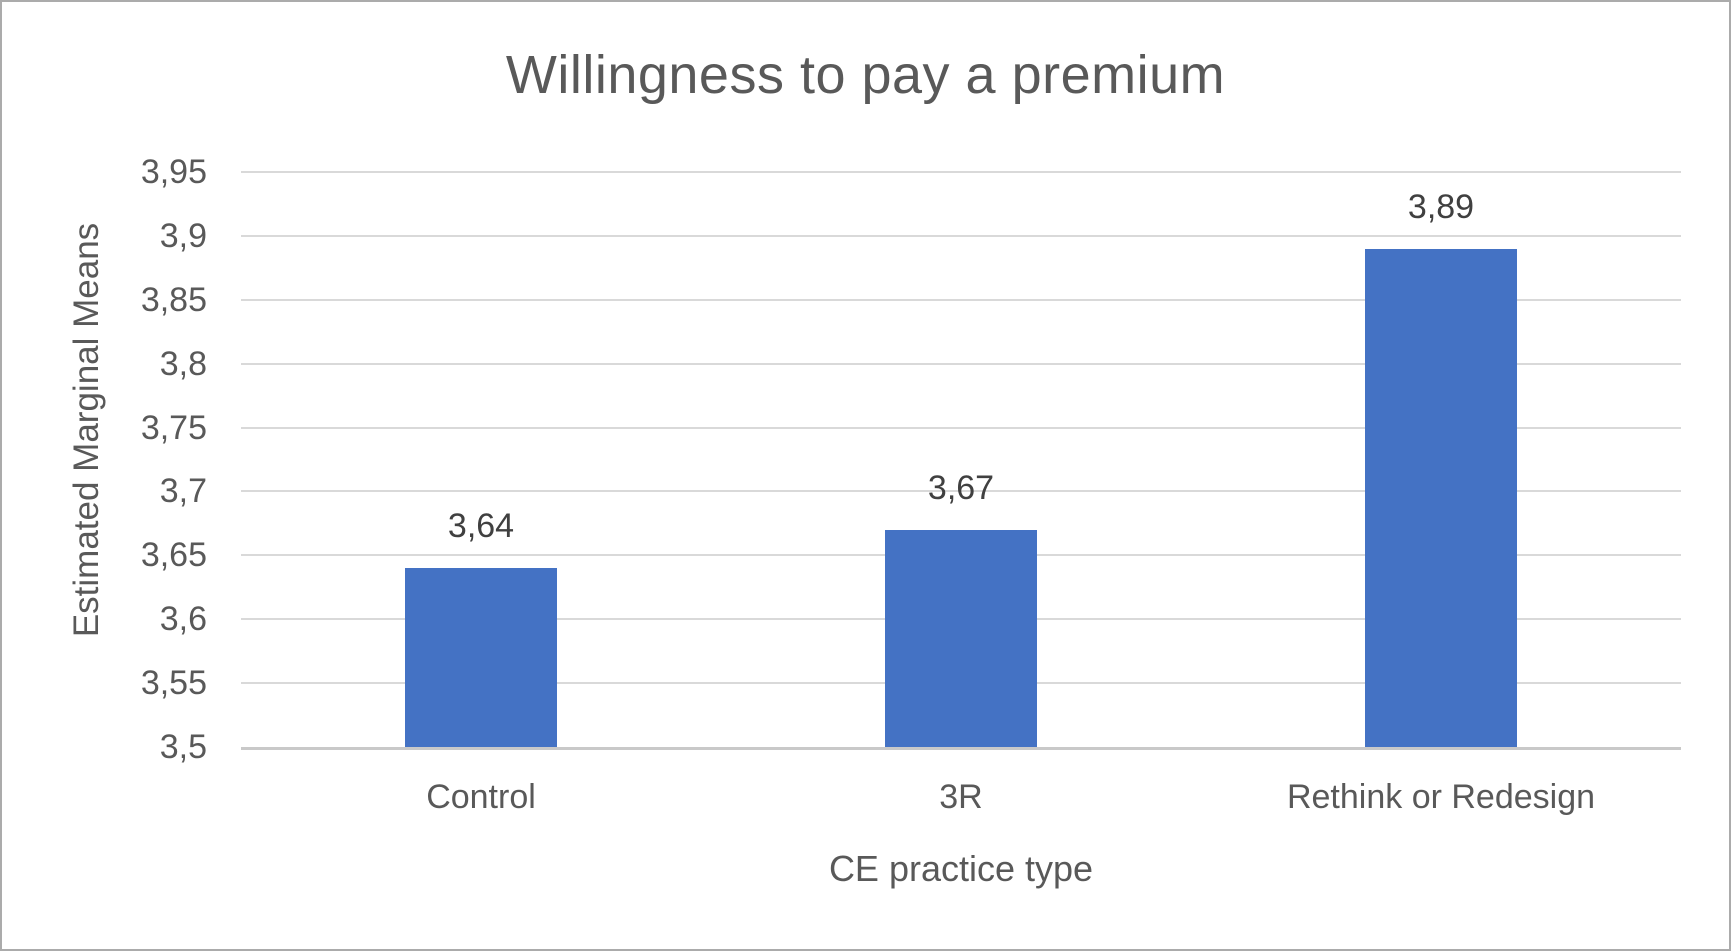 The width and height of the screenshot is (1731, 951). What do you see at coordinates (961, 868) in the screenshot?
I see `x-axis-title: CE practice type` at bounding box center [961, 868].